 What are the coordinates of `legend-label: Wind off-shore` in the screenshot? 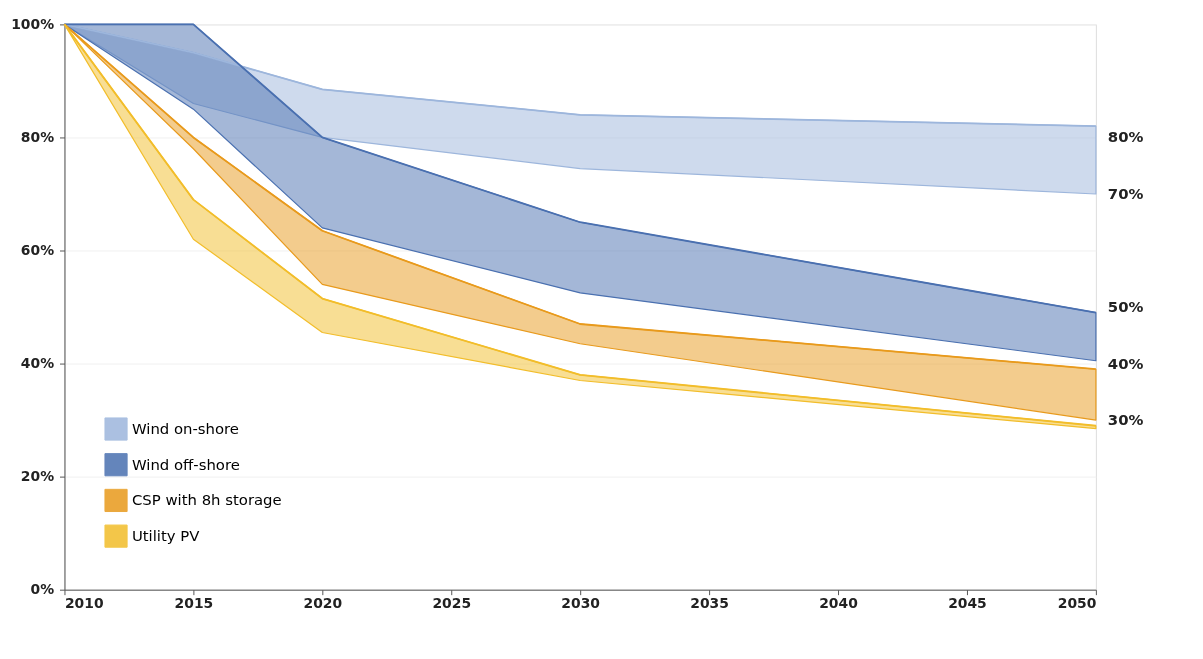 It's located at (185, 464).